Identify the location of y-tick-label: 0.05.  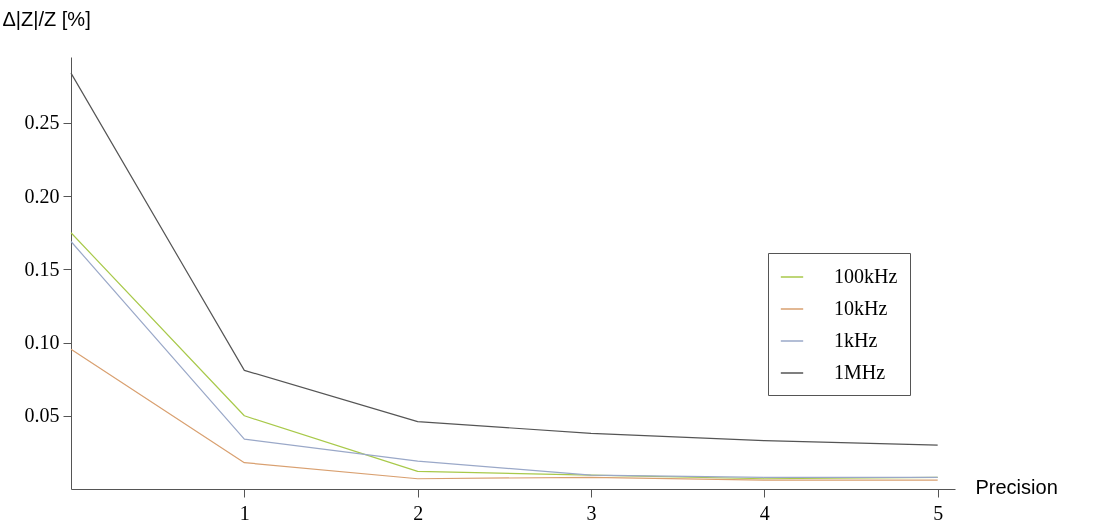
(42, 415).